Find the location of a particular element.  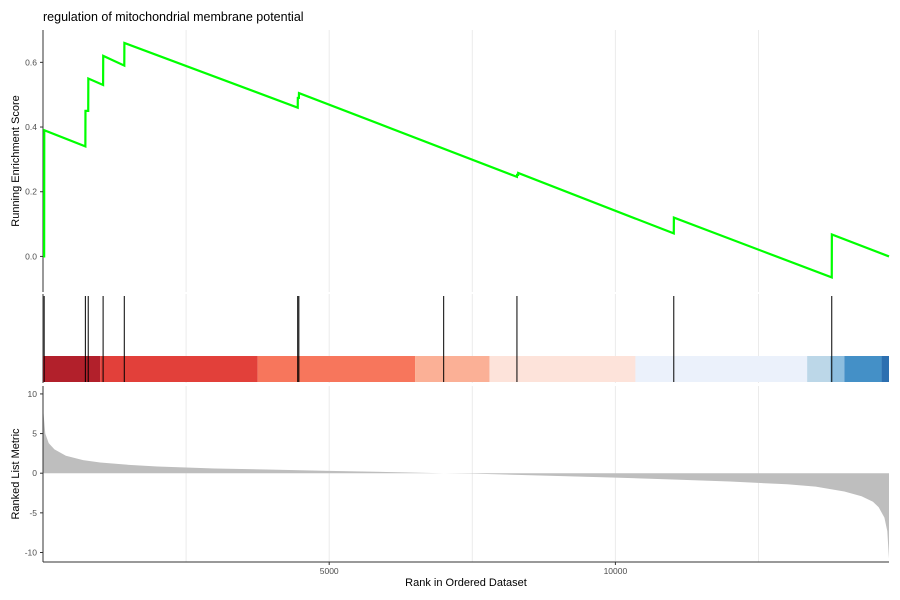

metric-y-tick-label: 10 is located at coordinates (33, 394).